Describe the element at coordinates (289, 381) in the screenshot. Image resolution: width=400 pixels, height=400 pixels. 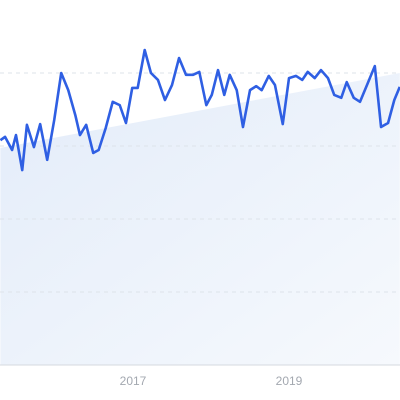
I see `x-tick-label: 2019` at that location.